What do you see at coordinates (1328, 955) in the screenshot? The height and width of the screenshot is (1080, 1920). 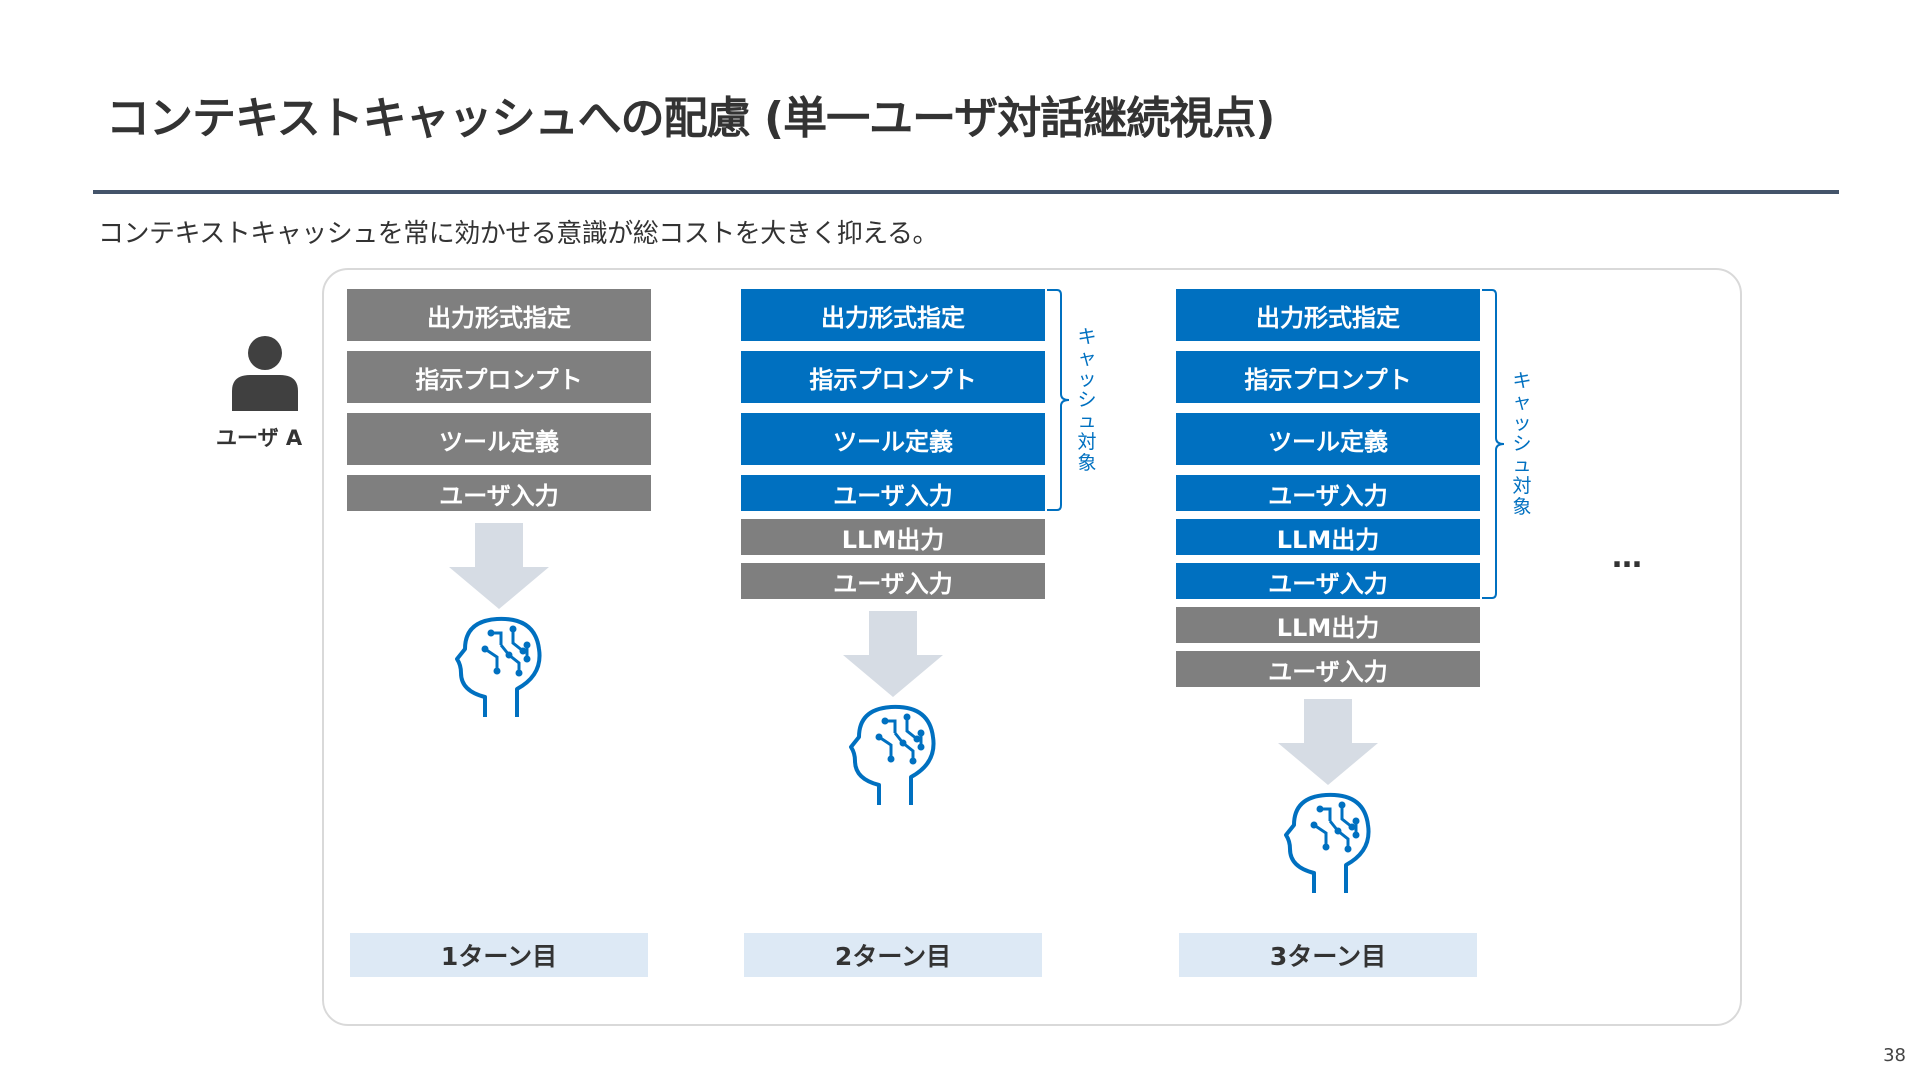 I see `turn-label: 3ターン目` at bounding box center [1328, 955].